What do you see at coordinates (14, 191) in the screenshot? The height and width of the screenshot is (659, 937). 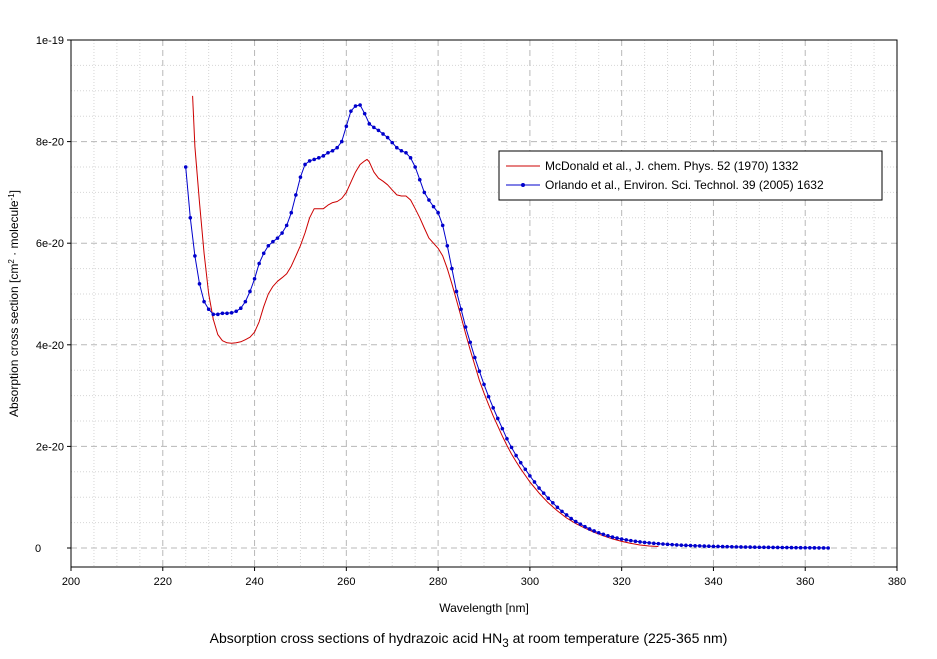 I see `y-axis-title-post: ]` at bounding box center [14, 191].